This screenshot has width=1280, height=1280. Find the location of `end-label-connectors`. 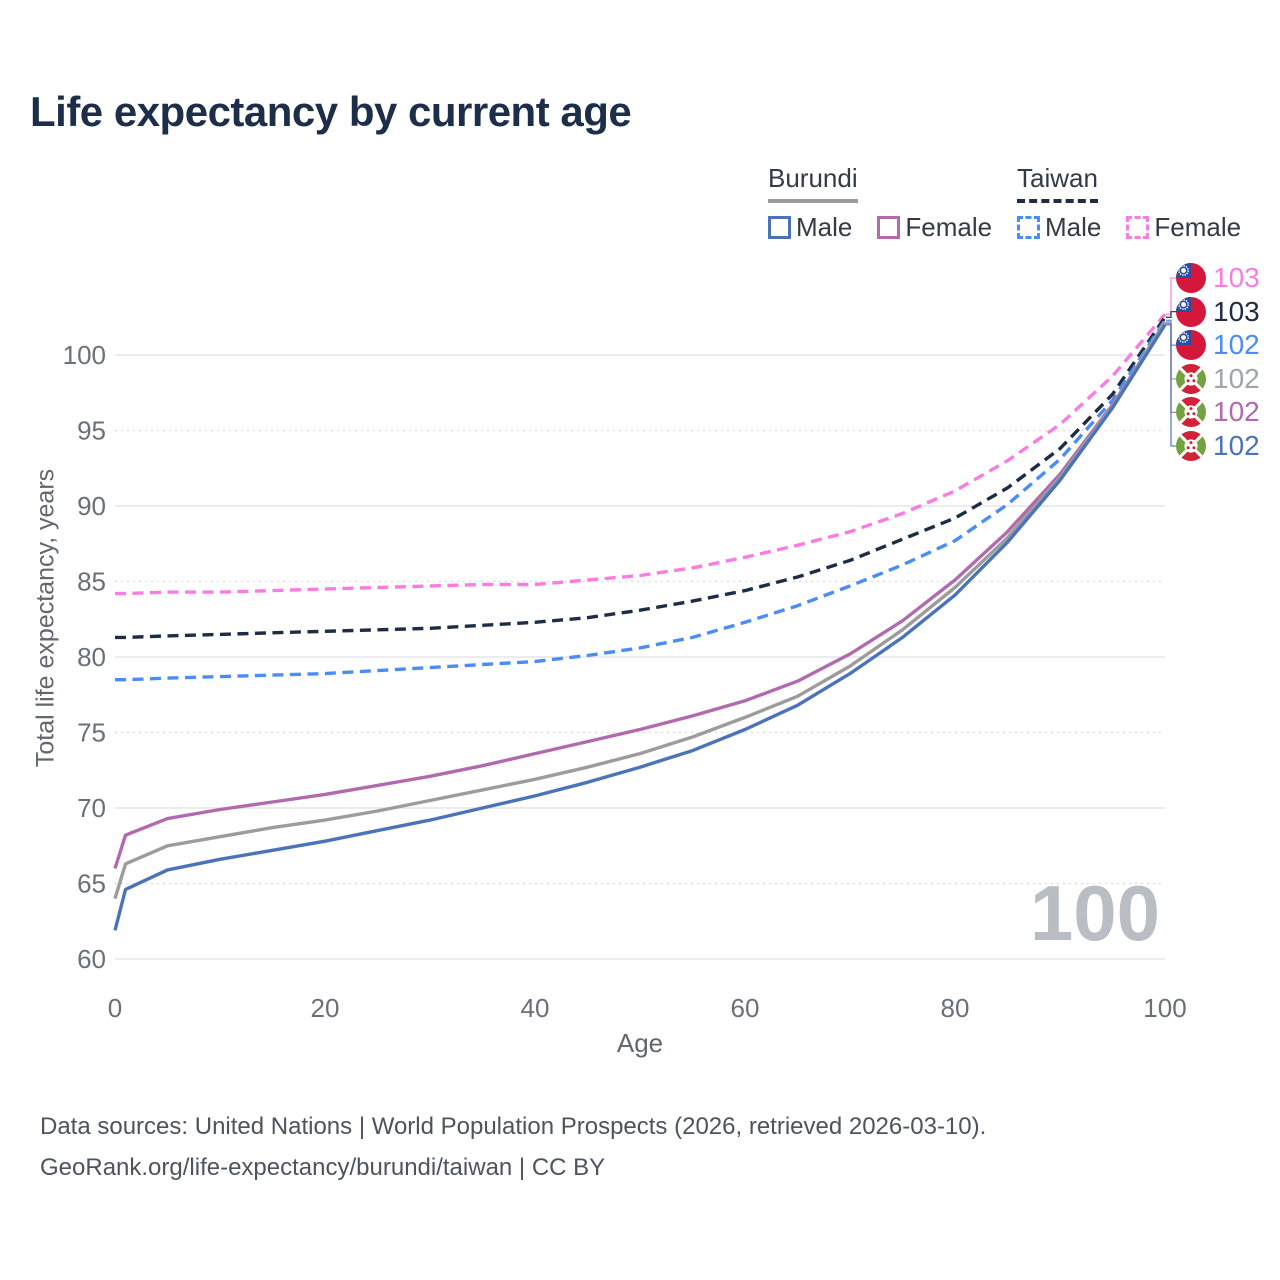

end-label-connectors is located at coordinates (1171, 362).